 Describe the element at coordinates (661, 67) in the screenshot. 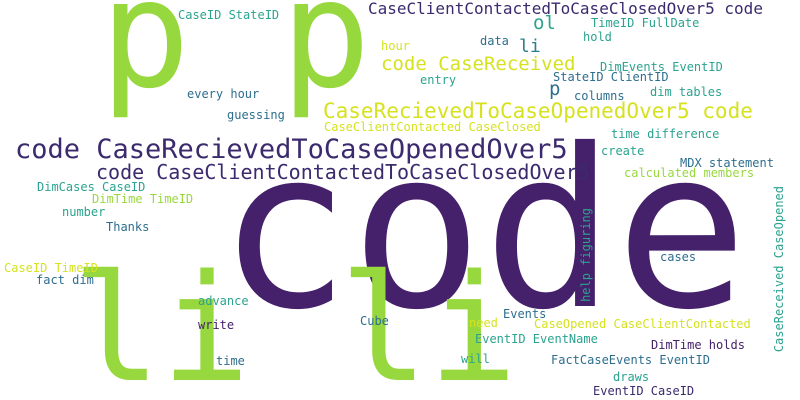

I see `word-dimevents-eventid: DimEvents EventID` at that location.